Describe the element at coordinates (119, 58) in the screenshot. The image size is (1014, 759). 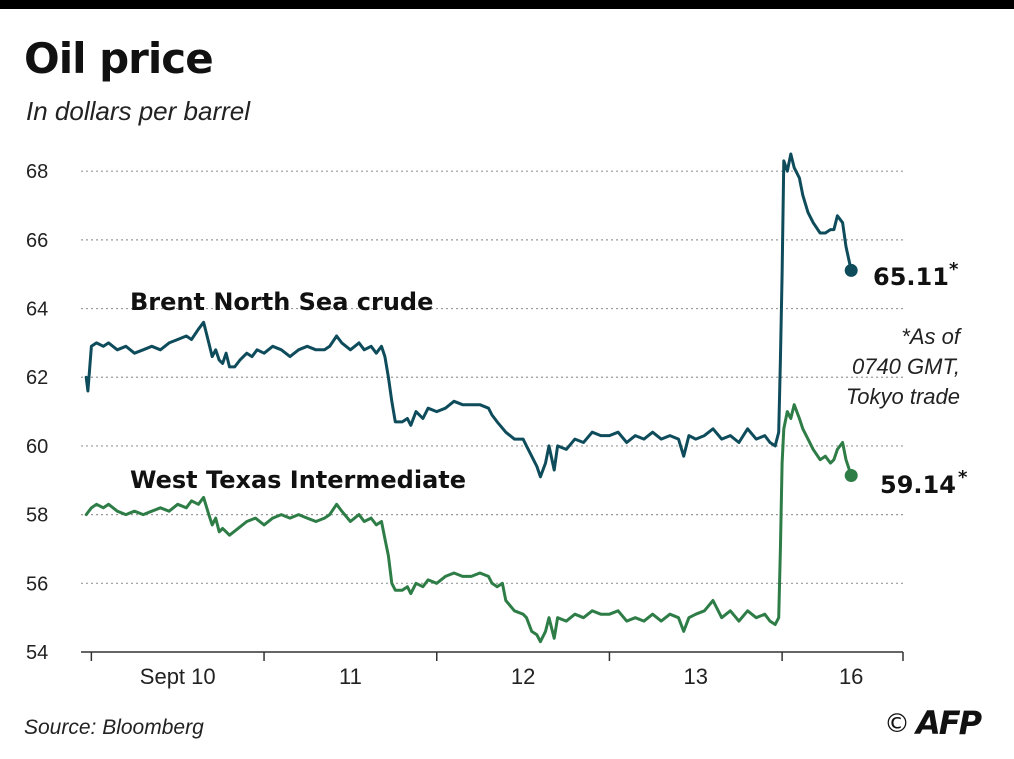
I see `chart-title: Oil price` at that location.